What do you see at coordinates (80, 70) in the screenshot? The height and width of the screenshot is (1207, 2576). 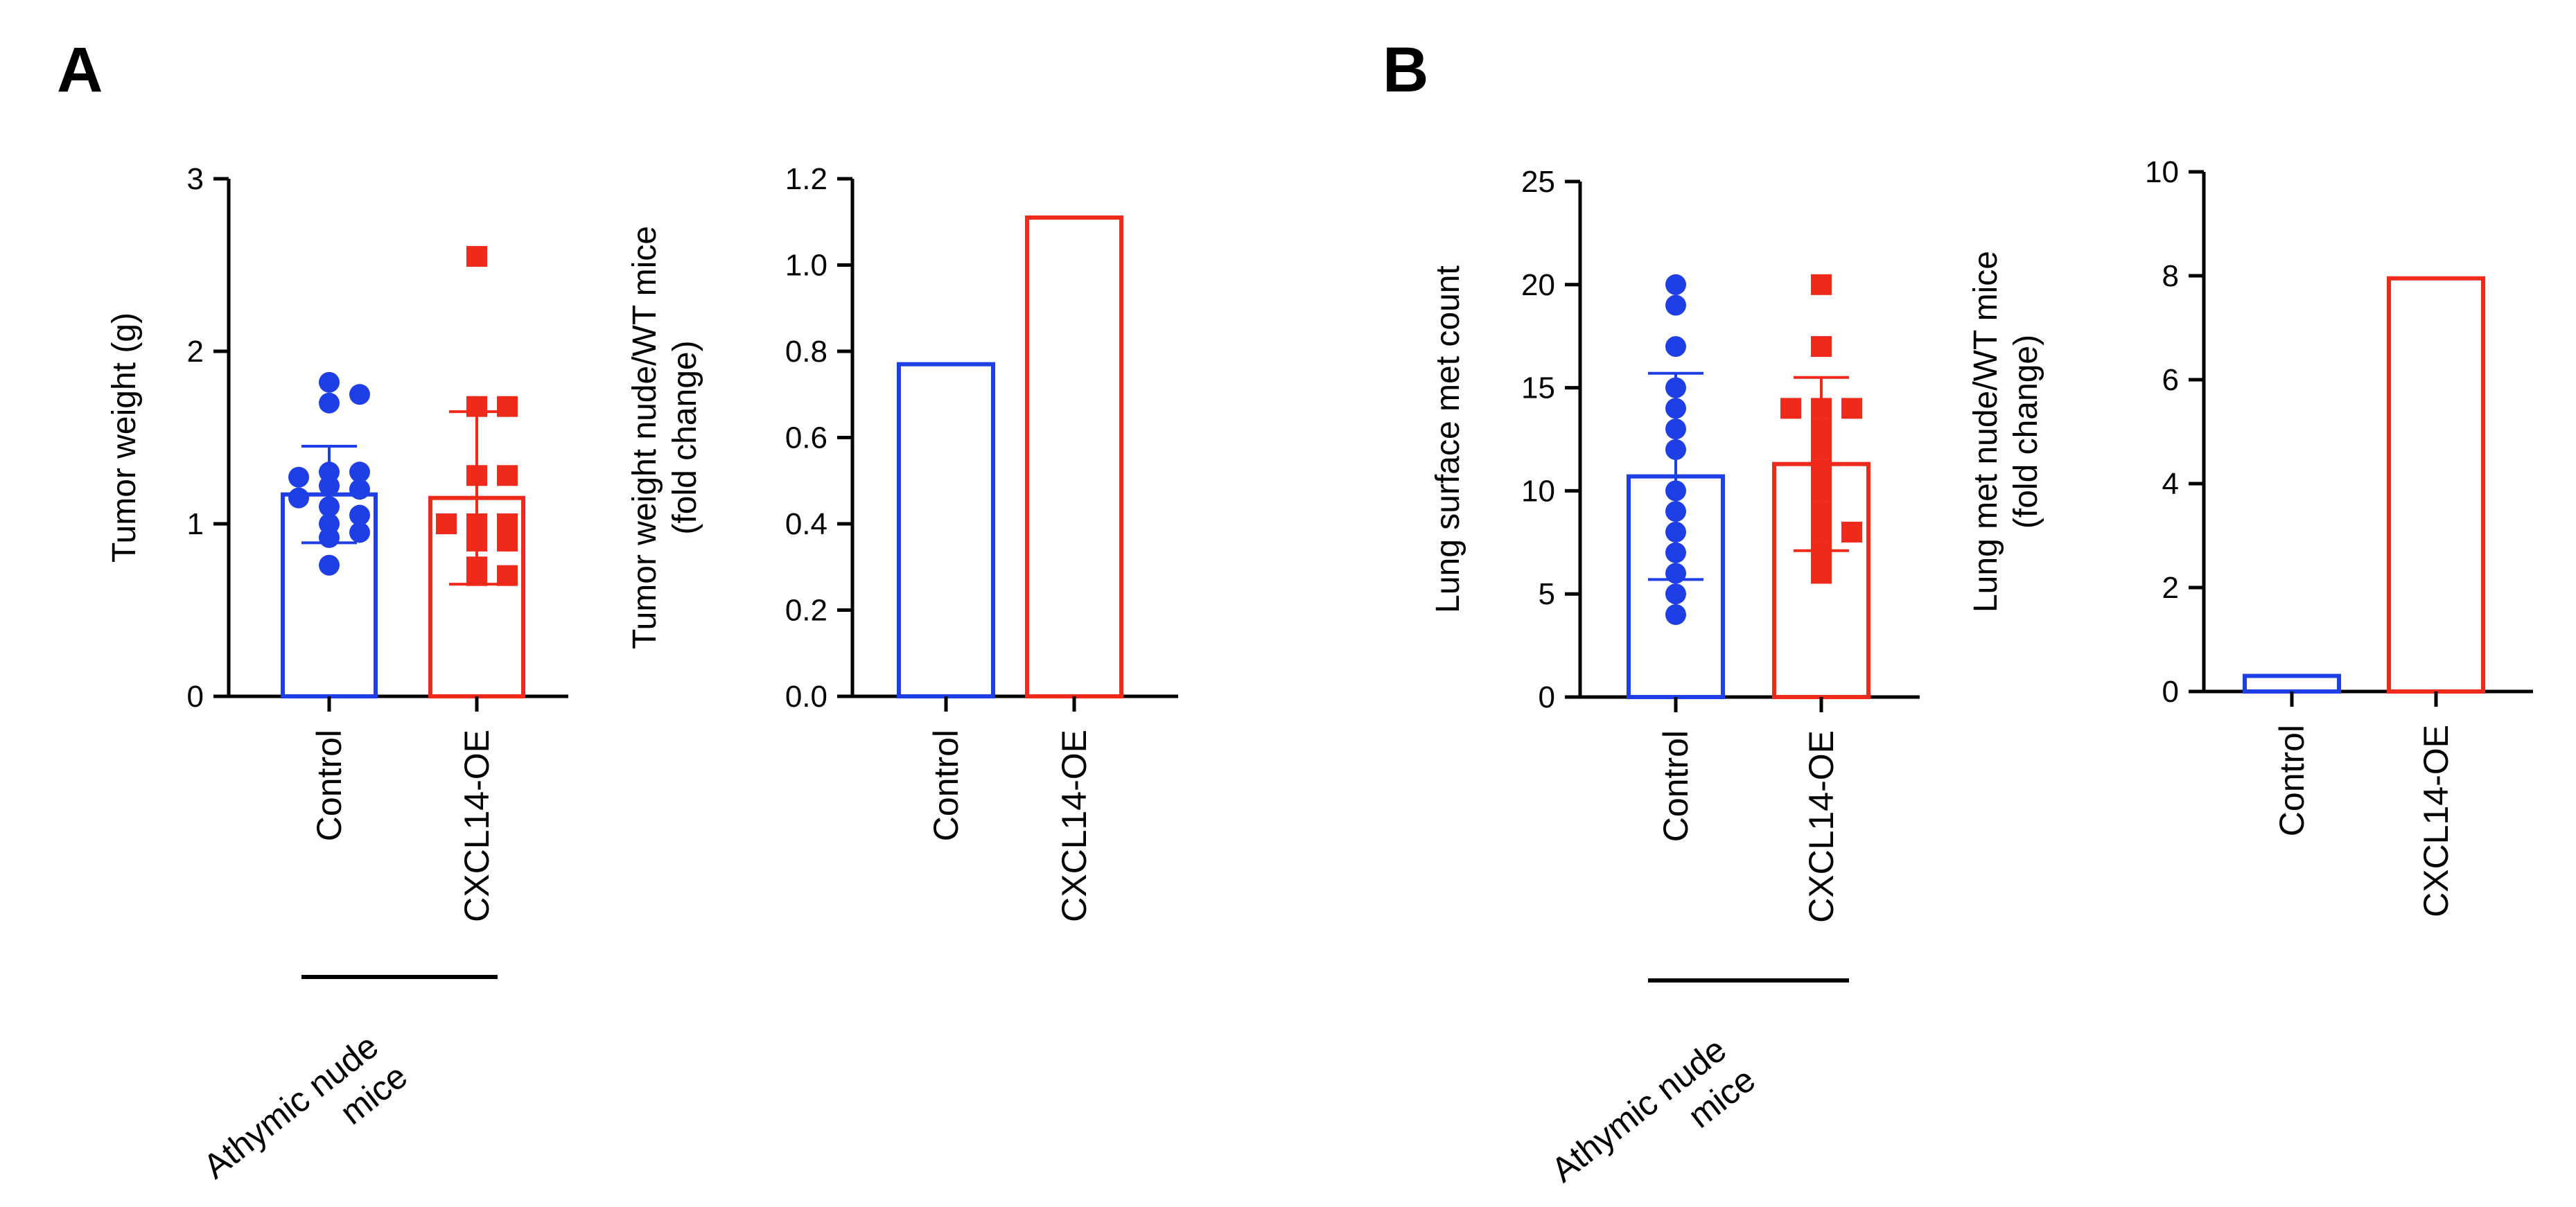 I see `panel-letter-a: A` at bounding box center [80, 70].